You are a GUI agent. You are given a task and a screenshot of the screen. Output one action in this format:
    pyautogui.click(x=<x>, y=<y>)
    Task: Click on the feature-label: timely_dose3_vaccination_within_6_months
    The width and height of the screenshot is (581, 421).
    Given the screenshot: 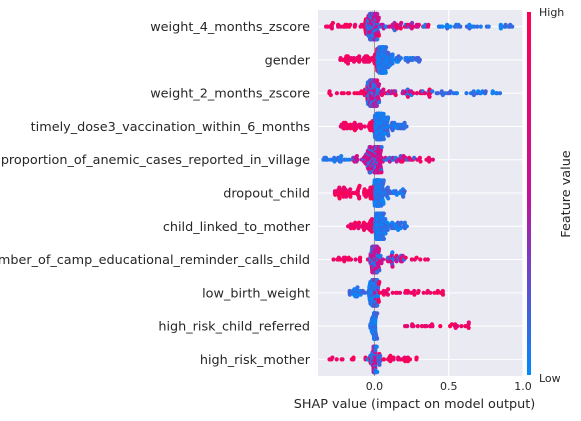 What is the action you would take?
    pyautogui.click(x=171, y=127)
    